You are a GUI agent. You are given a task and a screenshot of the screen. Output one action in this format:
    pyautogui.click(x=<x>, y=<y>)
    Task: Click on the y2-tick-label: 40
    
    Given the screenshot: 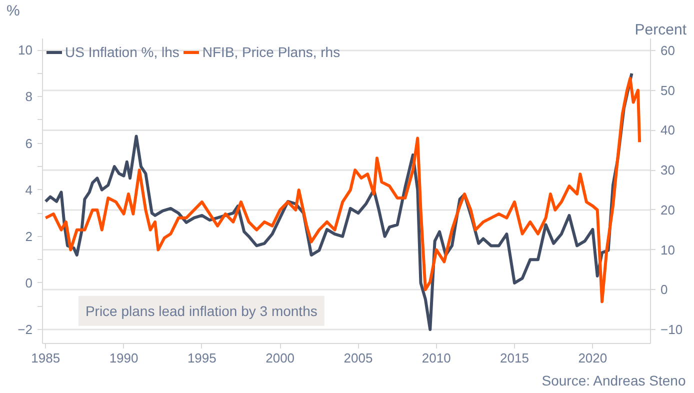 What is the action you would take?
    pyautogui.click(x=667, y=130)
    